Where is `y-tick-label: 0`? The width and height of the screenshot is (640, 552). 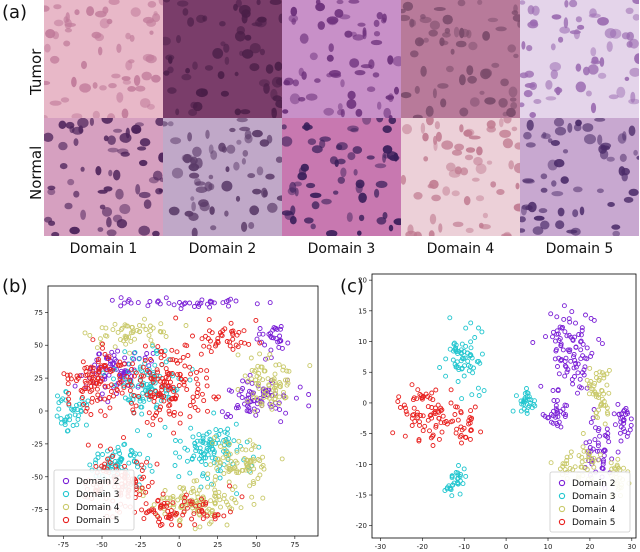 y-tick-label: 0 is located at coordinates (365, 403).